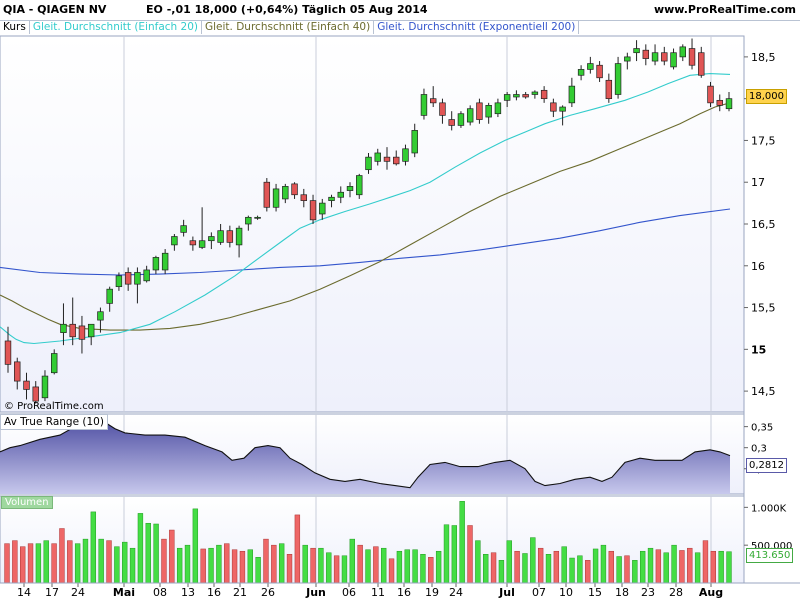  I want to click on price-tick-label: 14,5, so click(763, 391).